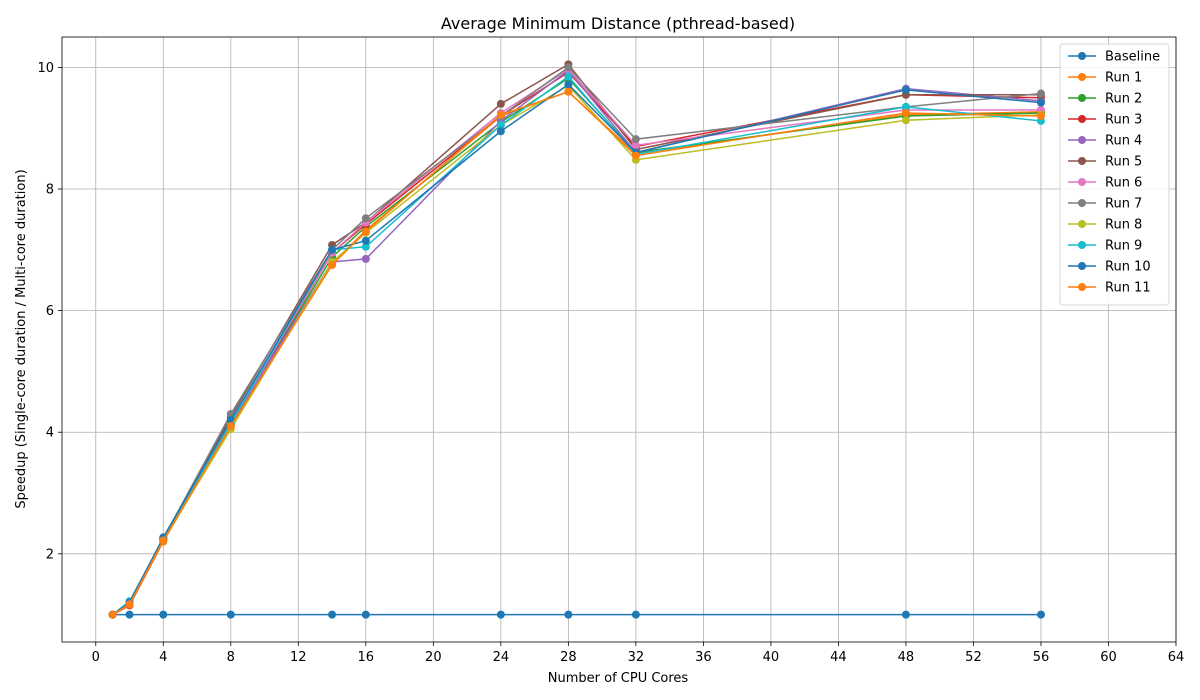 The width and height of the screenshot is (1200, 700). Describe the element at coordinates (636, 657) in the screenshot. I see `x-tick-label: 32` at that location.